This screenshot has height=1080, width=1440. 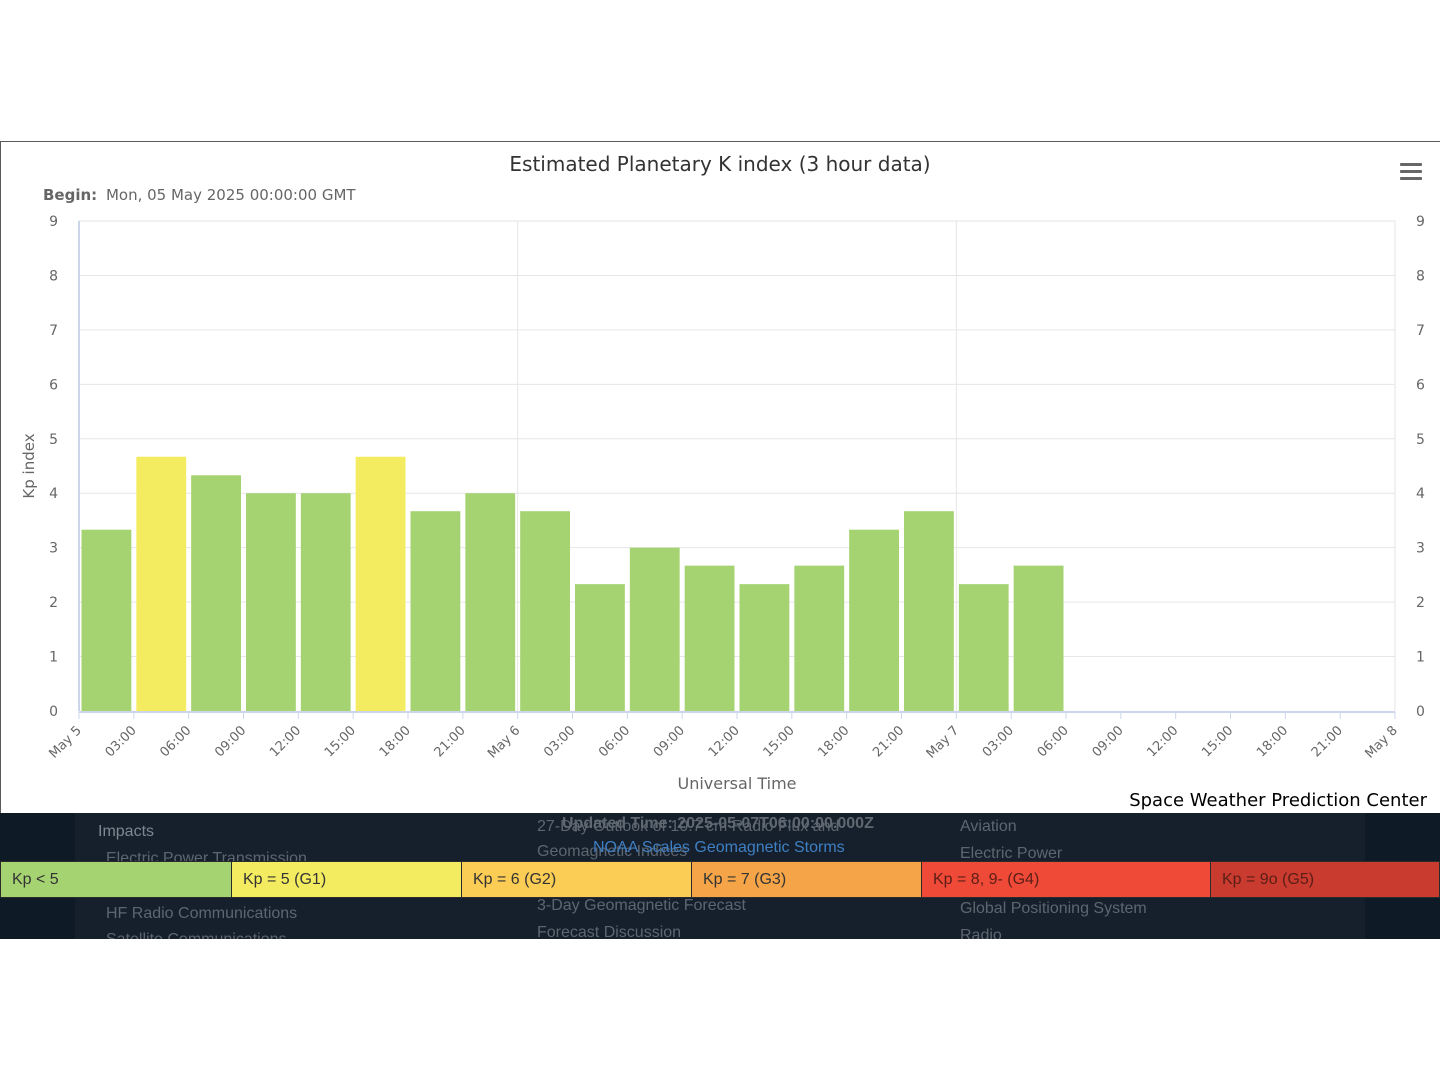 What do you see at coordinates (609, 931) in the screenshot?
I see `footer-link-forecast-discussion: Forecast Discussion` at bounding box center [609, 931].